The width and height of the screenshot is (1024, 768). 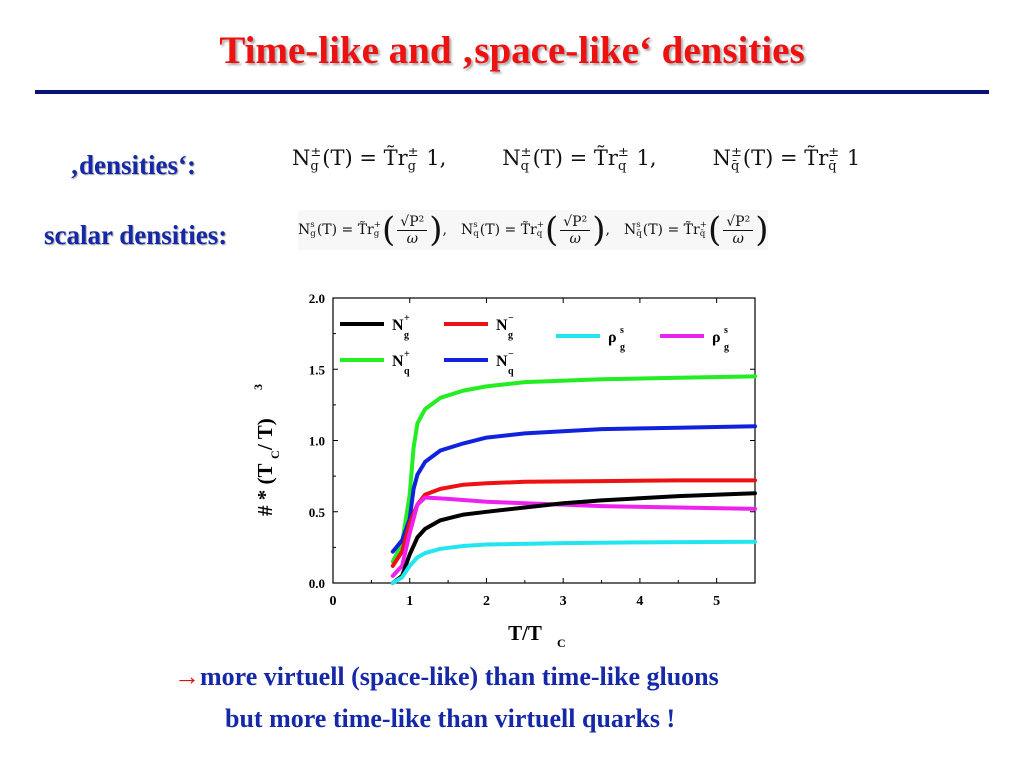 I want to click on scalar-densities-label: scalar densities:, so click(x=136, y=235).